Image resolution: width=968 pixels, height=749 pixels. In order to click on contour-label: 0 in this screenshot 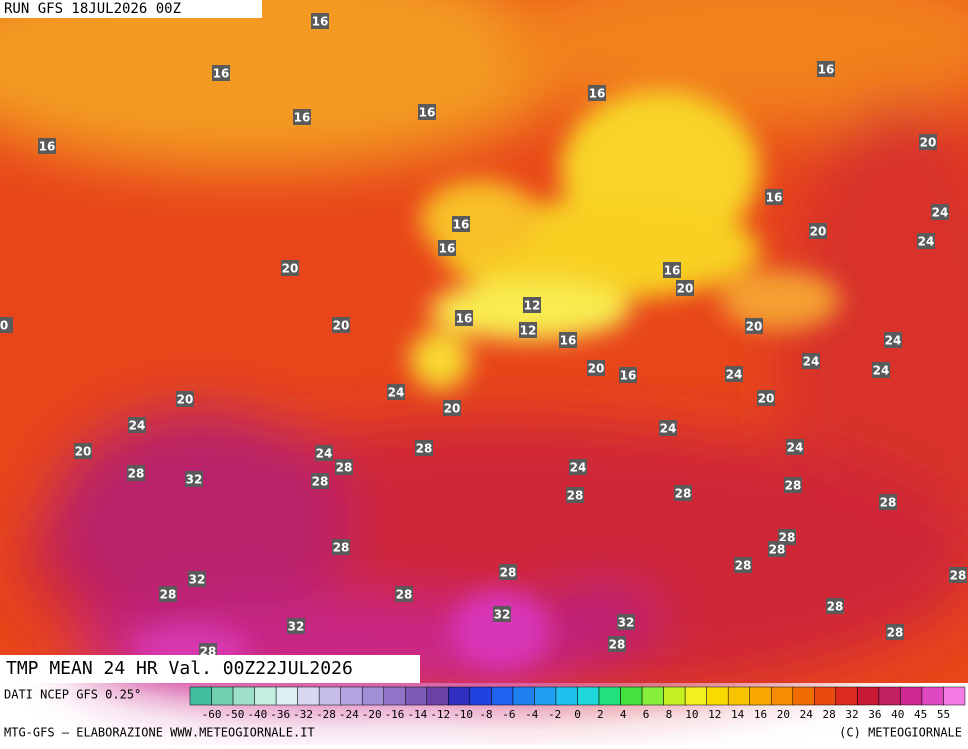, I will do `click(6, 325)`.